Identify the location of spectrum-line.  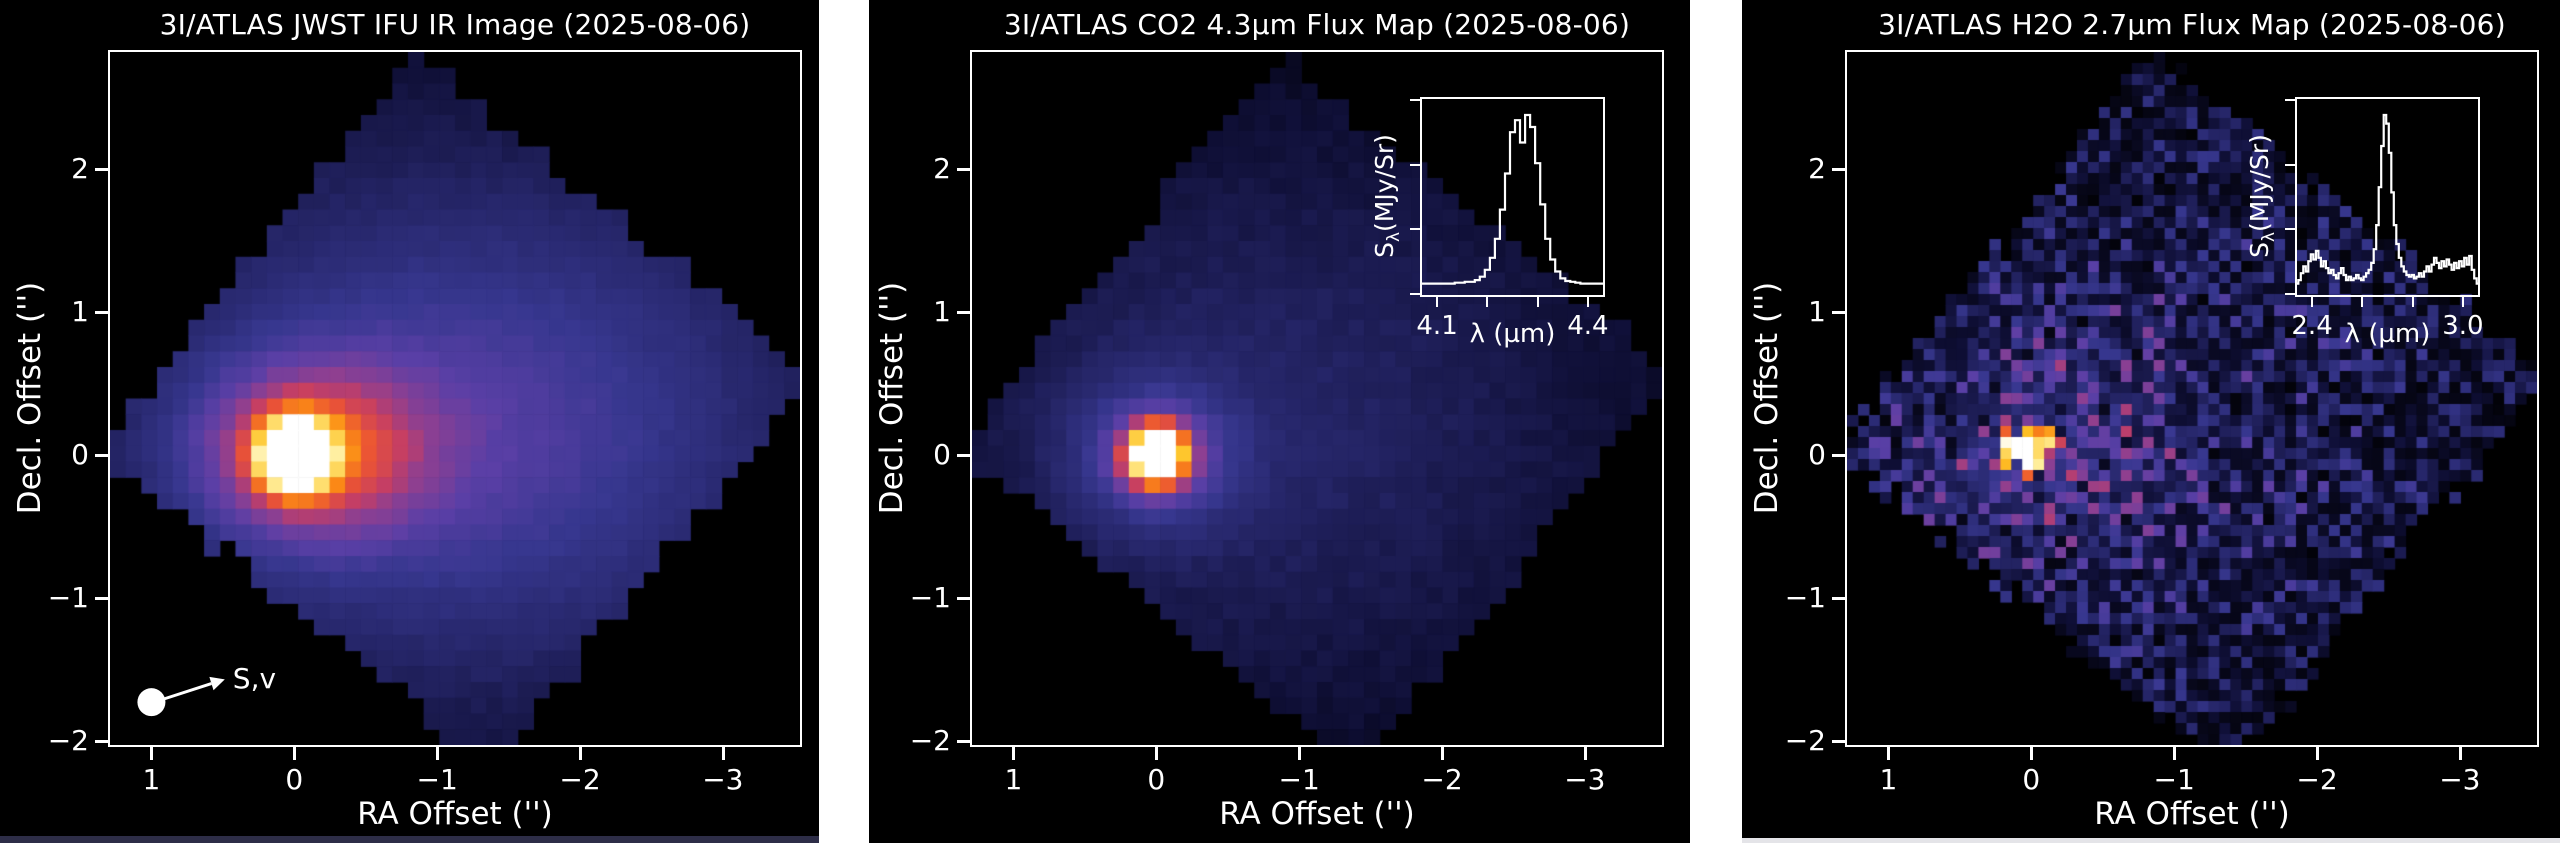
(2387, 199).